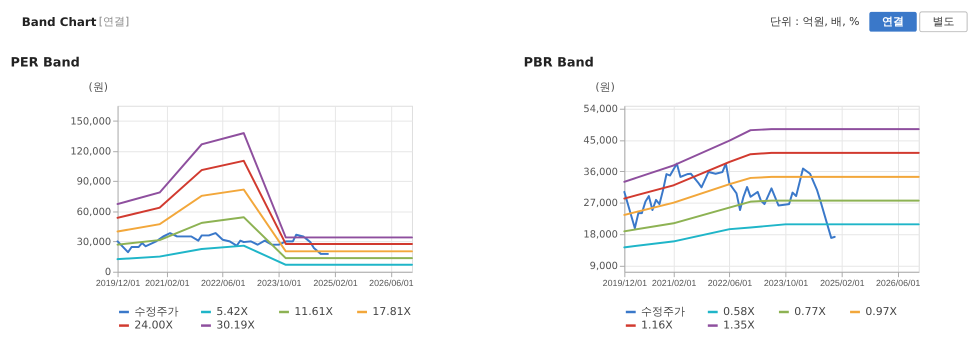  Describe the element at coordinates (600, 204) in the screenshot. I see `y-tick-label: 27,000` at that location.